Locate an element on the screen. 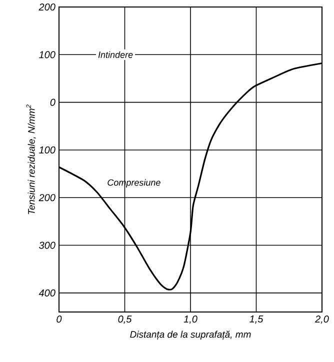 The height and width of the screenshot is (362, 334). x-axis-title: Distanța de la suprafață, mm is located at coordinates (190, 335).